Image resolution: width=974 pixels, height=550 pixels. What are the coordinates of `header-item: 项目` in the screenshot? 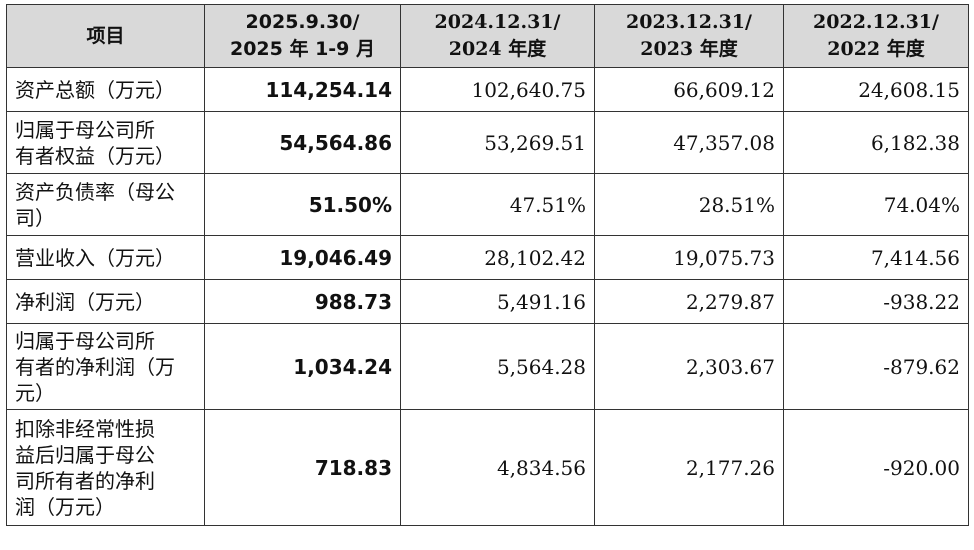 It's located at (105, 36).